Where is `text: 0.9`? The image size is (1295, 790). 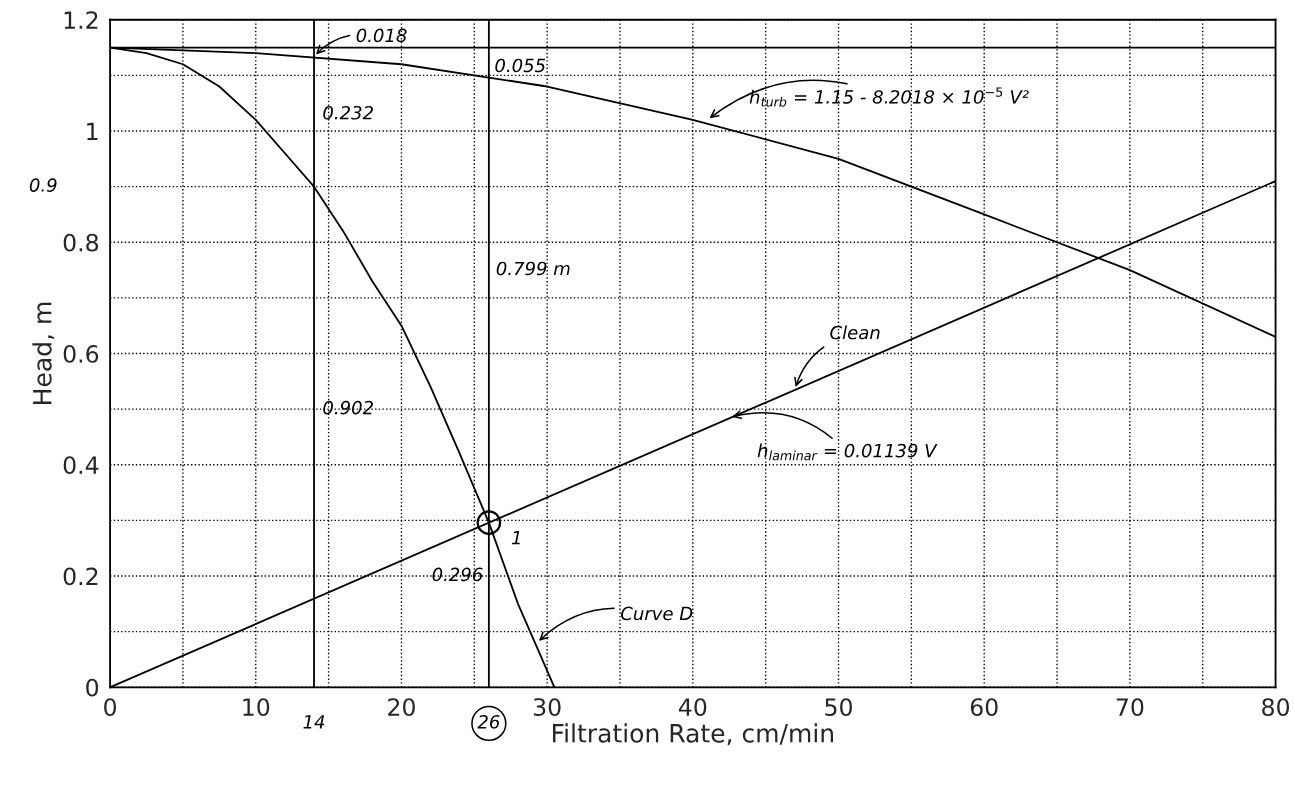 text: 0.9 is located at coordinates (43, 185).